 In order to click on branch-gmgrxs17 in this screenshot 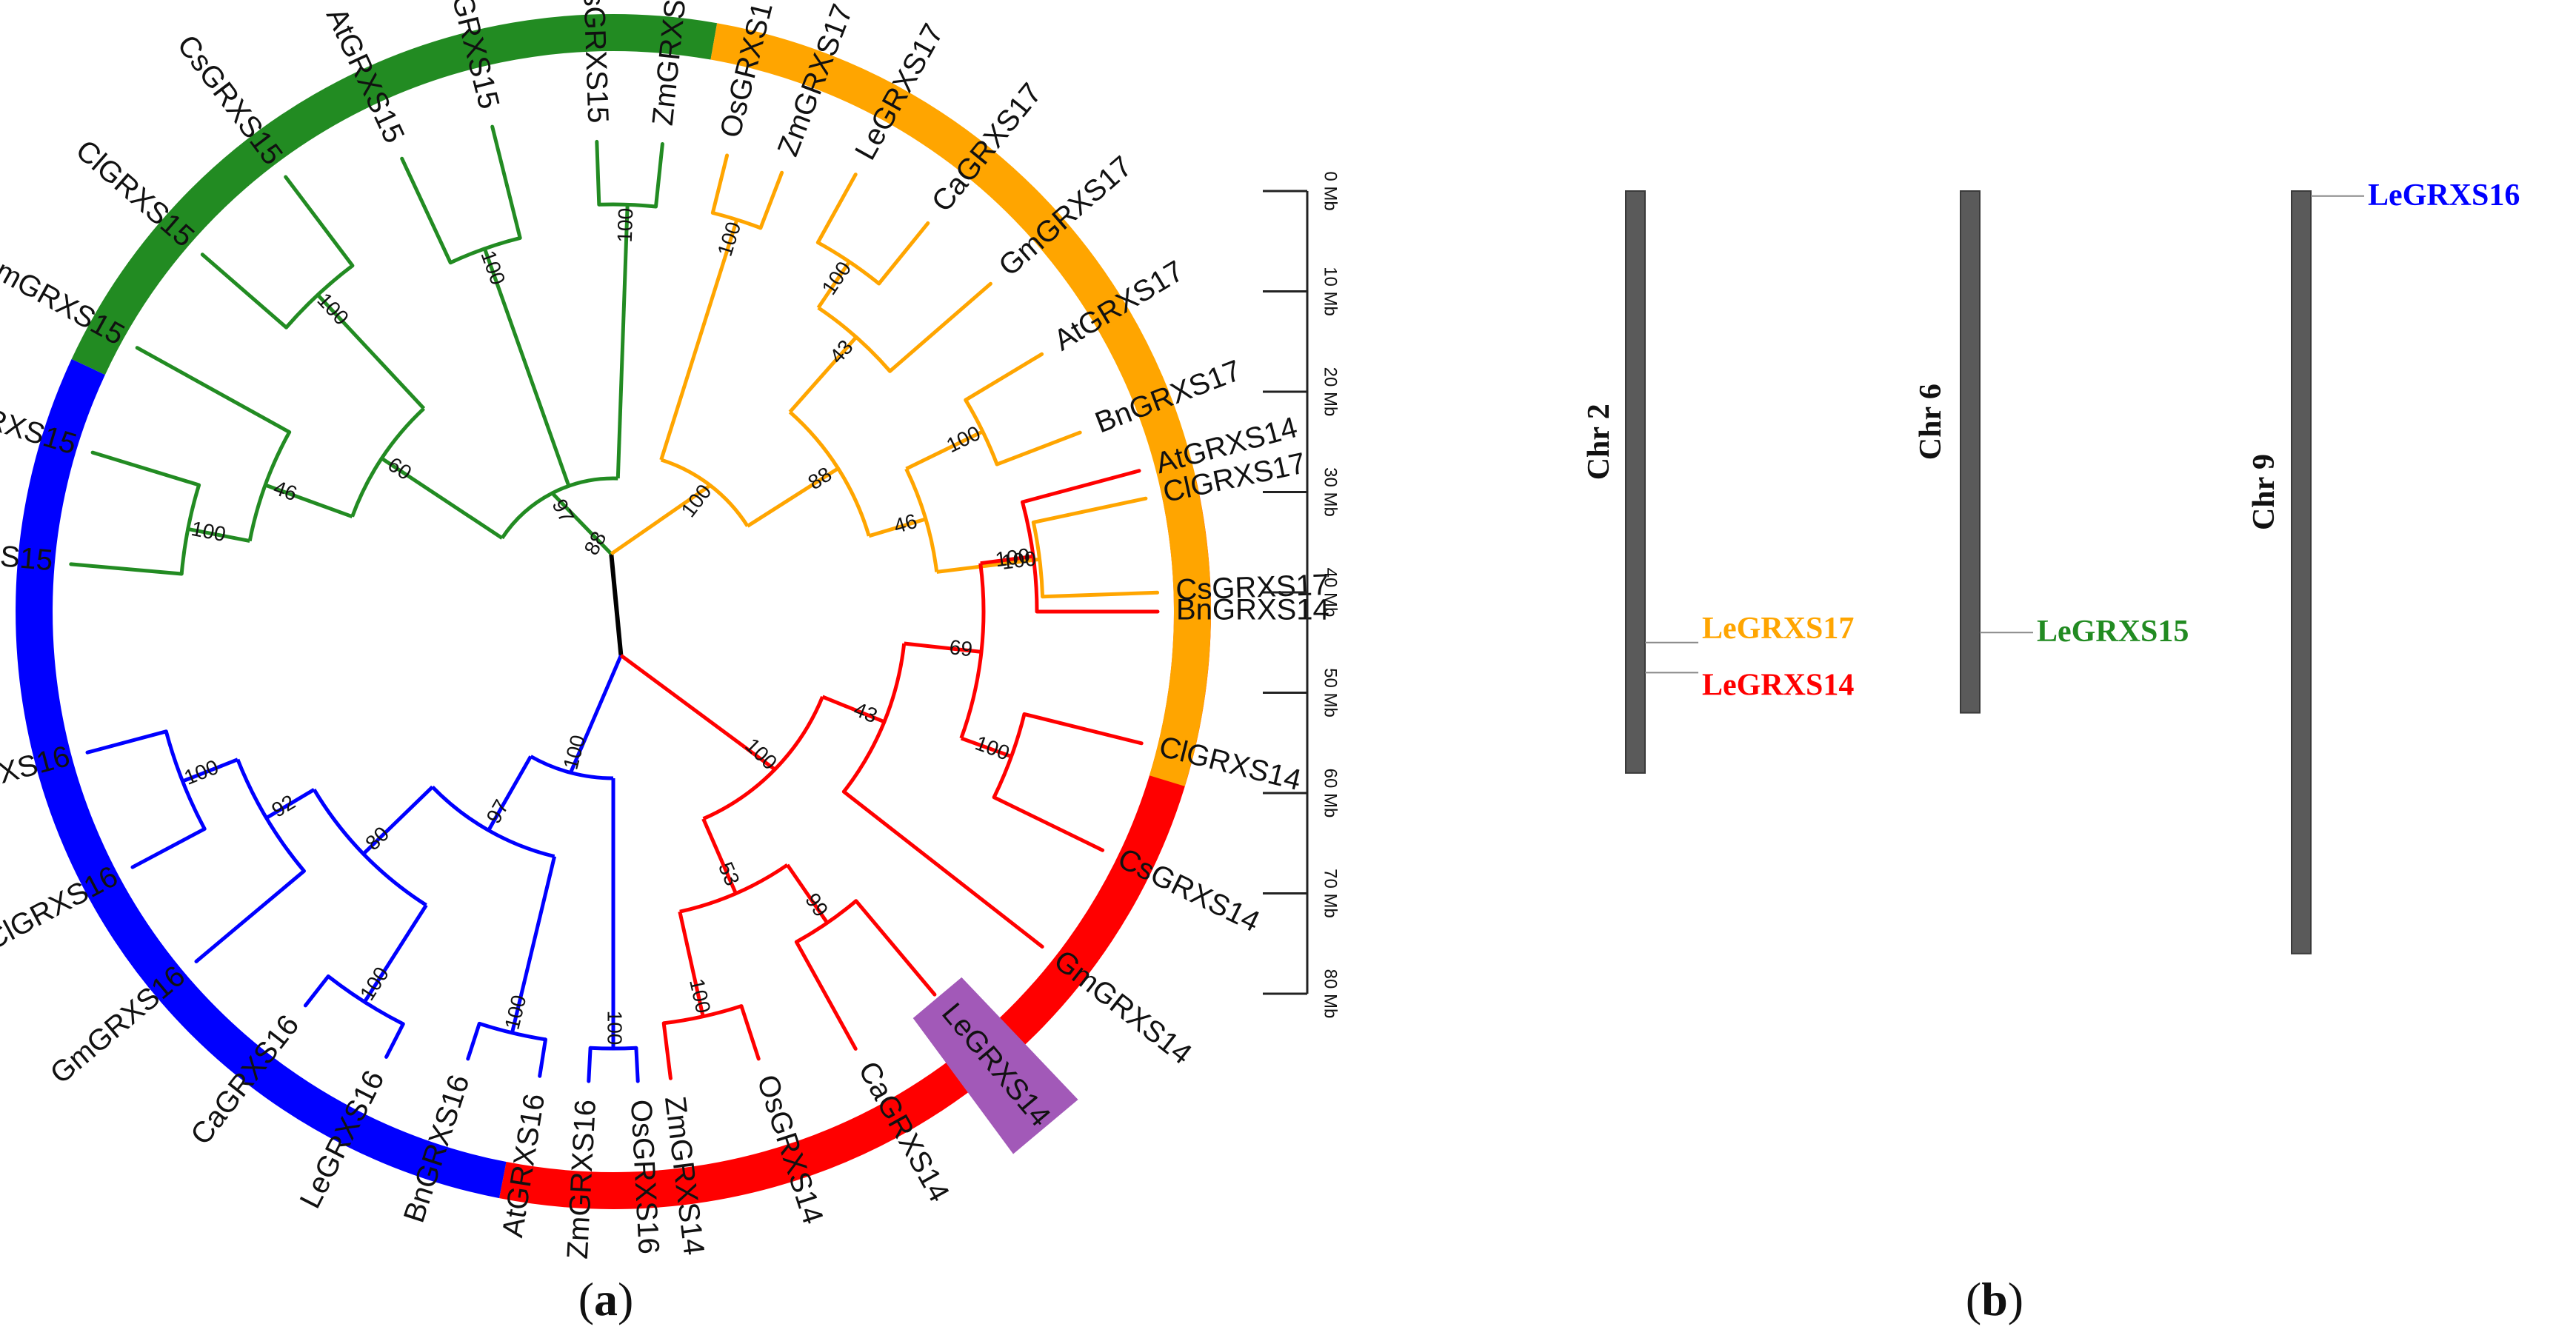, I will do `click(940, 327)`.